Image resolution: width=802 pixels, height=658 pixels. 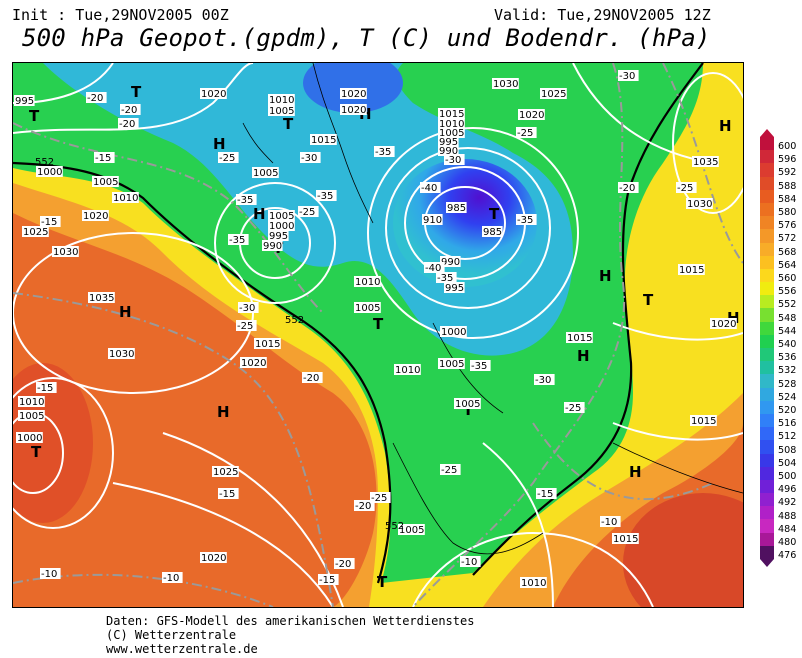 What do you see at coordinates (787, 463) in the screenshot?
I see `scale-label: 504` at bounding box center [787, 463].